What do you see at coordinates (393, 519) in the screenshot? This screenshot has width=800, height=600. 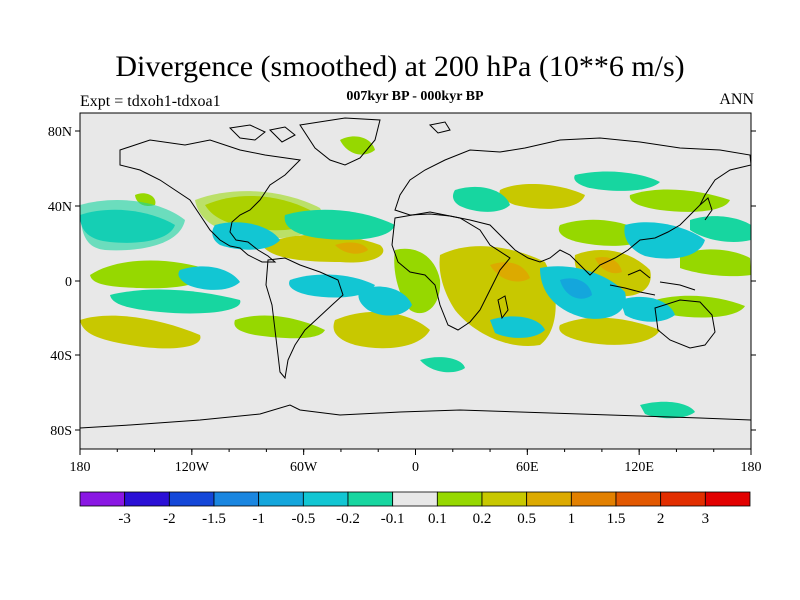 I see `colorbar-label: -0.1` at bounding box center [393, 519].